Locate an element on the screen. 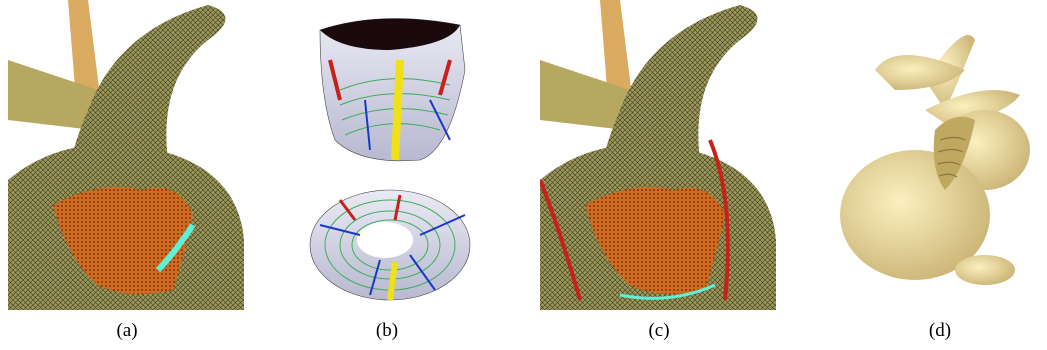  panel-b-image is located at coordinates (387, 155).